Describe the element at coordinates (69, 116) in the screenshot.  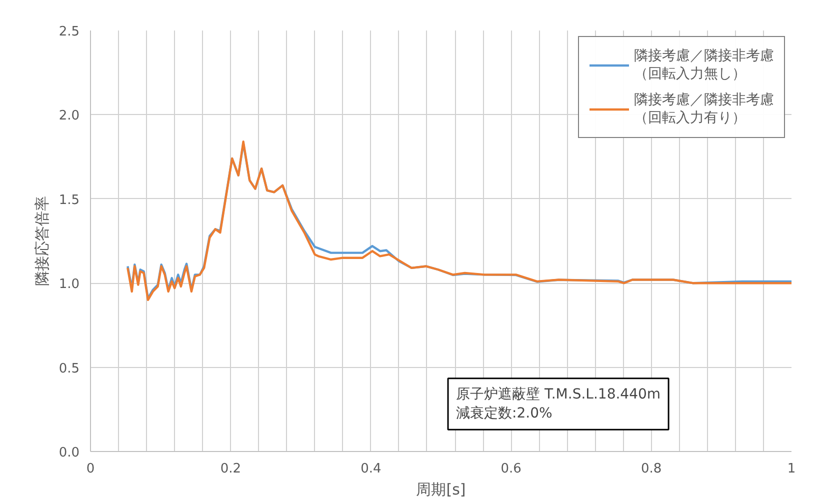
I see `y-tick-label: 2.0` at that location.